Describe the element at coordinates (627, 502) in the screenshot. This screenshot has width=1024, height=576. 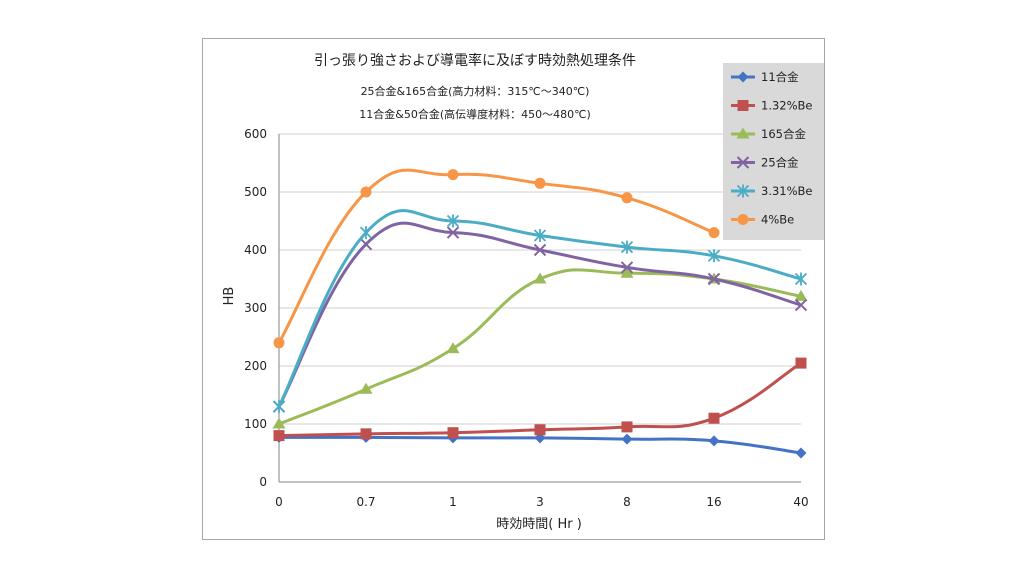
I see `x-tick-label: 8` at that location.